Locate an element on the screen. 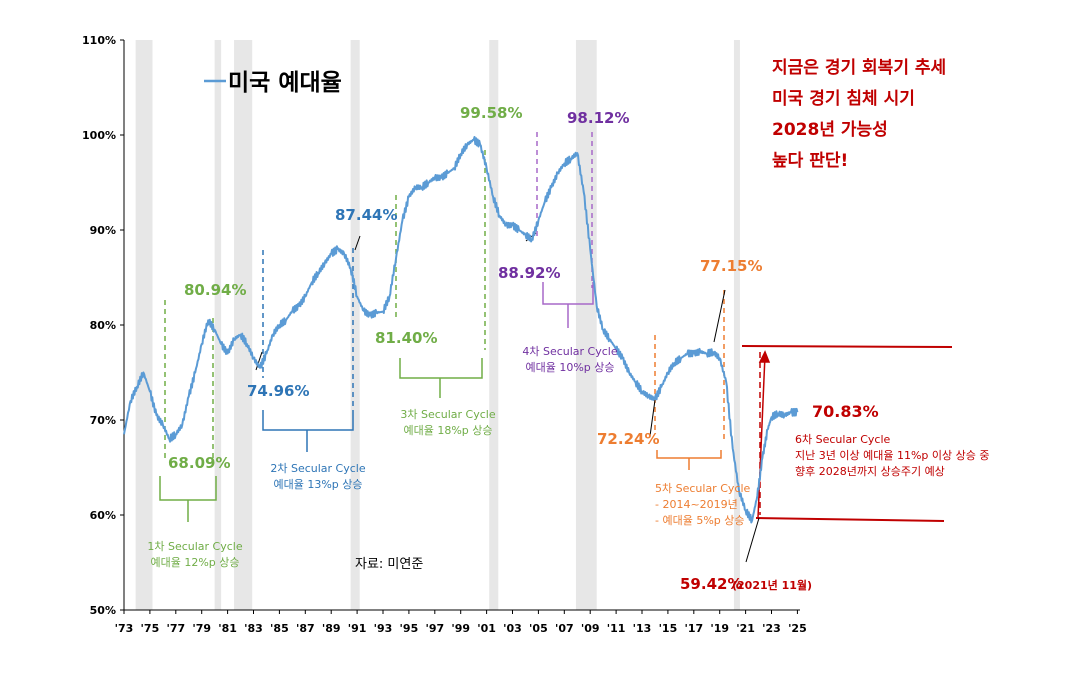 This screenshot has height=684, width=1080. c3-bracket is located at coordinates (441, 378).